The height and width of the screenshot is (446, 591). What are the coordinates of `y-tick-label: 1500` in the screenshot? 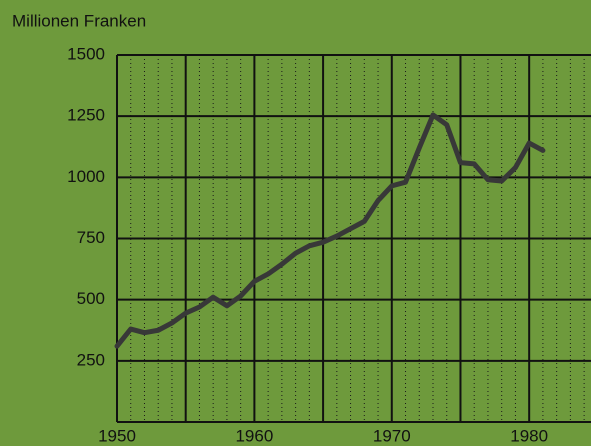 It's located at (86, 53).